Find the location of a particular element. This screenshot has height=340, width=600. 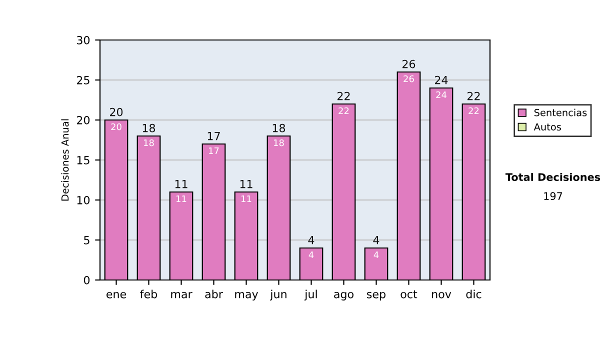

y-tick-label: 15 is located at coordinates (83, 160).